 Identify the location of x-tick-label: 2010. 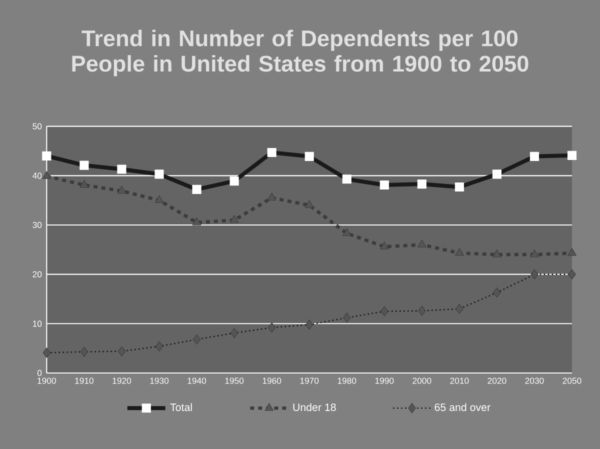
(459, 381).